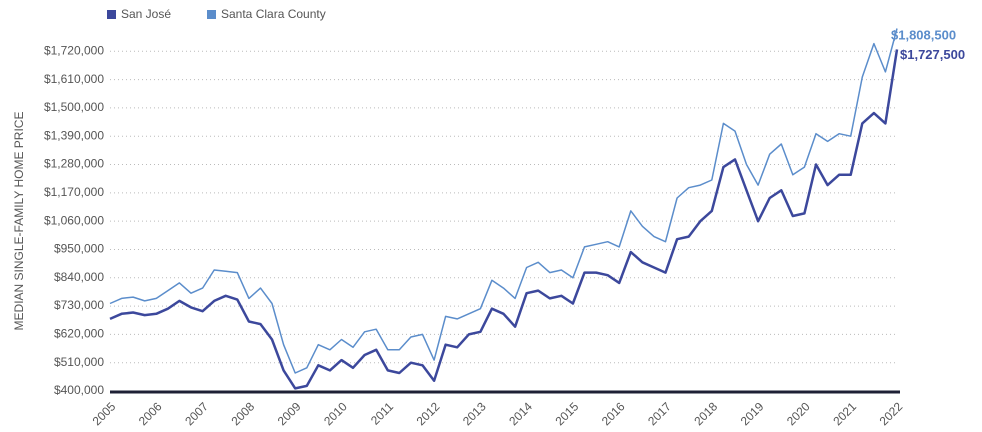  I want to click on y-tick-label: $1,610,000, so click(74, 79).